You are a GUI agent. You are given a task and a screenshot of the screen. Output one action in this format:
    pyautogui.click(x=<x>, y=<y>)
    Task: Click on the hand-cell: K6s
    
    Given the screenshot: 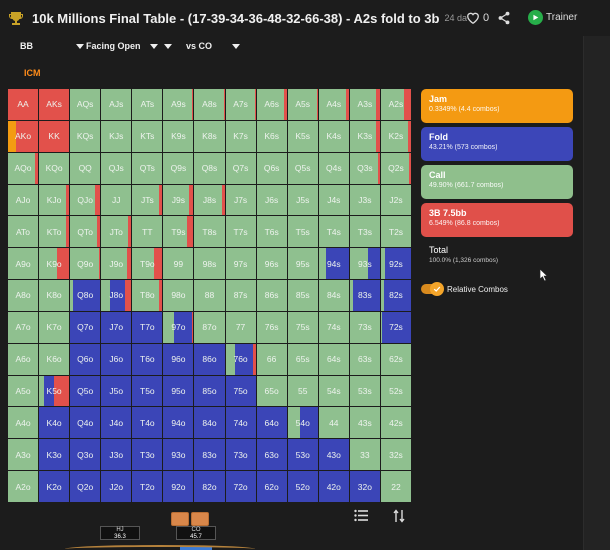 What is the action you would take?
    pyautogui.click(x=272, y=136)
    